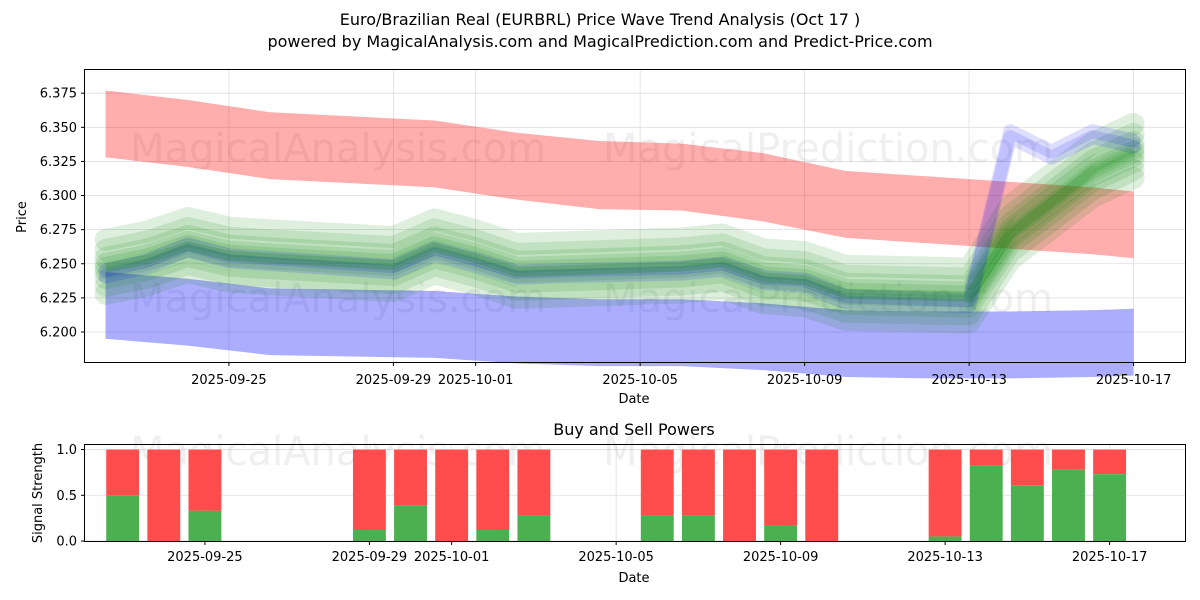 Image resolution: width=1200 pixels, height=600 pixels. Describe the element at coordinates (58, 332) in the screenshot. I see `price-ytick-label-0: 6.200` at that location.